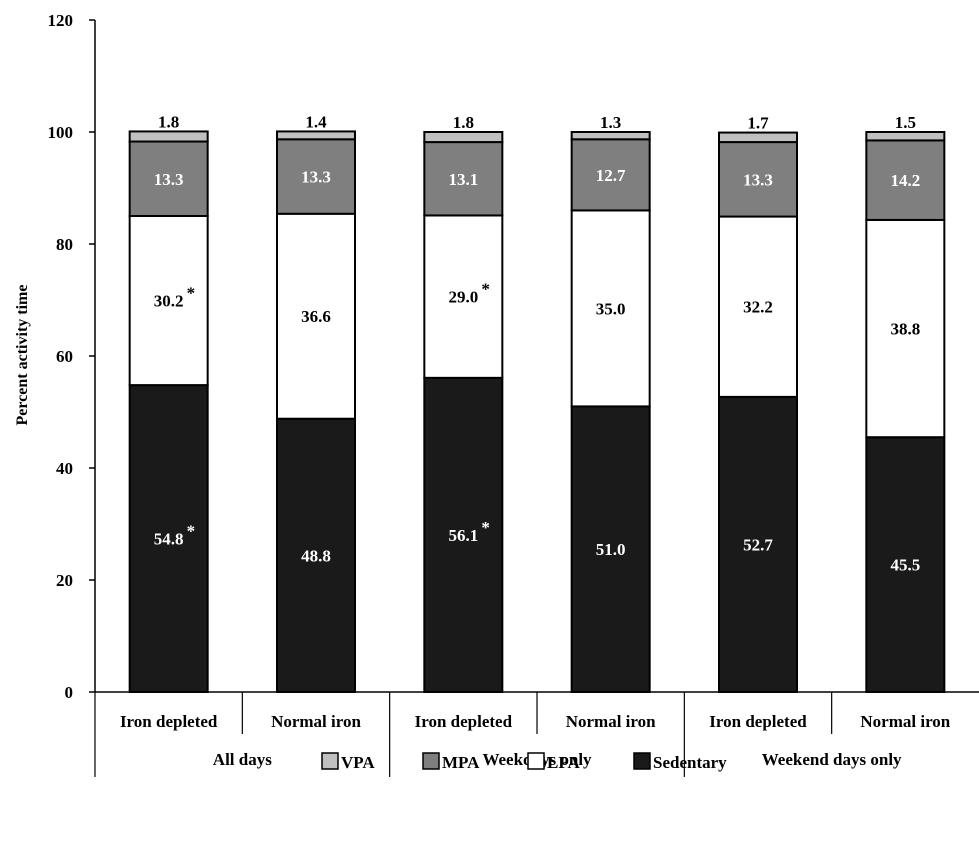 The width and height of the screenshot is (979, 845). What do you see at coordinates (758, 544) in the screenshot?
I see `data-label-sedentary: 52.7` at bounding box center [758, 544].